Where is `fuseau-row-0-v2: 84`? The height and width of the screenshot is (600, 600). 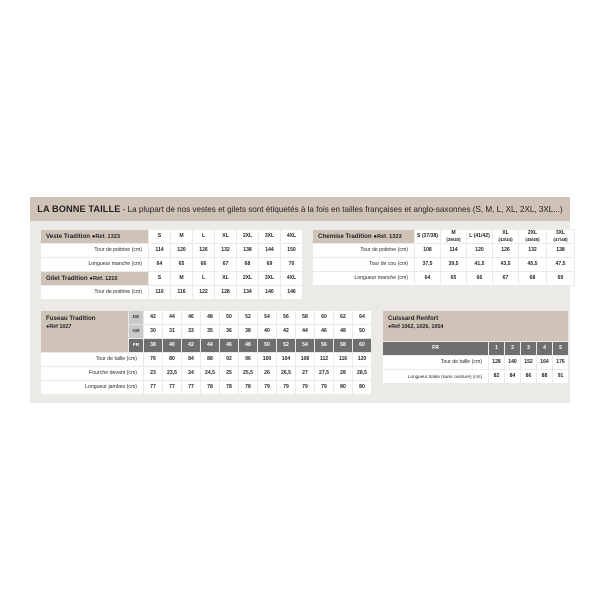
fuseau-row-0-v2: 84 is located at coordinates (191, 359).